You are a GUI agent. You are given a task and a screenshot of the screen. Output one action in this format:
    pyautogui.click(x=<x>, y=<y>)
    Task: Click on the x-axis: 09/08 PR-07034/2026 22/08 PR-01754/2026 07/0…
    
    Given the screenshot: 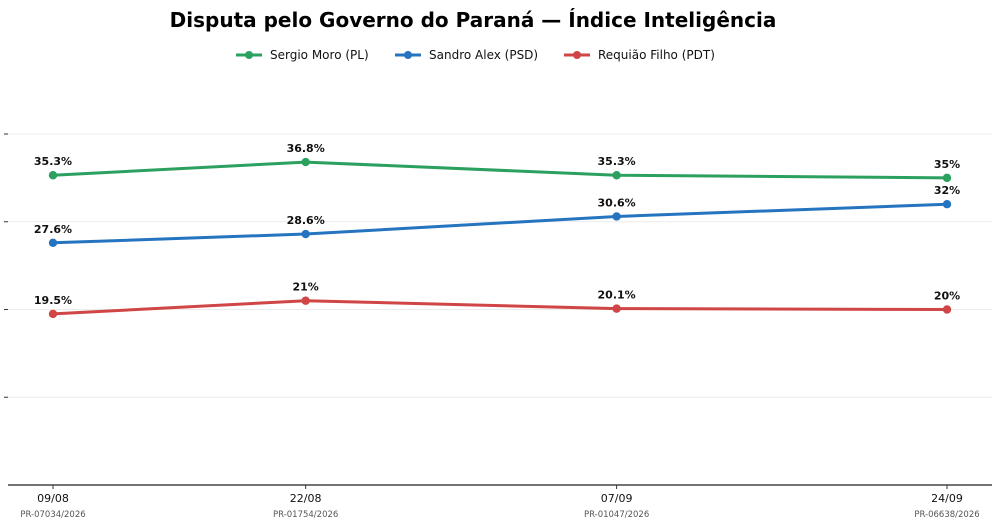 What is the action you would take?
    pyautogui.click(x=500, y=502)
    